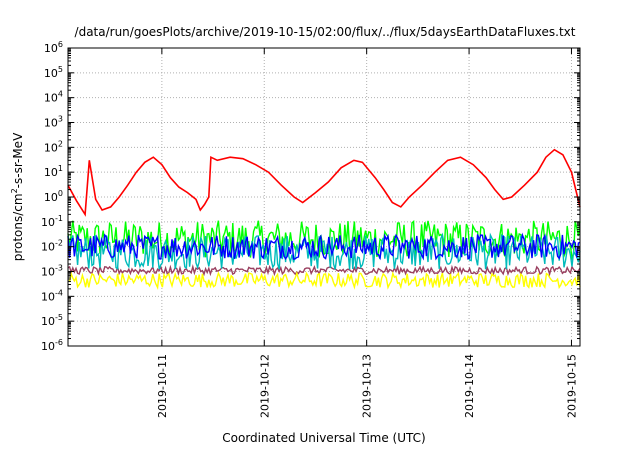 This screenshot has height=452, width=640. I want to click on x-tick-label: 2019-10-14, so click(469, 386).